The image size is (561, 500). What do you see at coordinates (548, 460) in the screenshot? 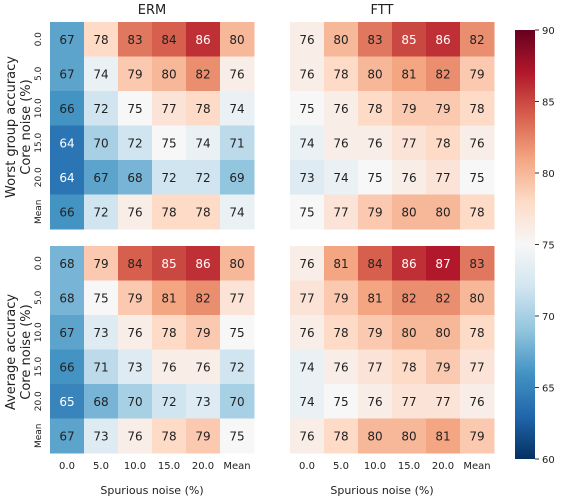
I see `colorbar-tick-label: 60` at bounding box center [548, 460].